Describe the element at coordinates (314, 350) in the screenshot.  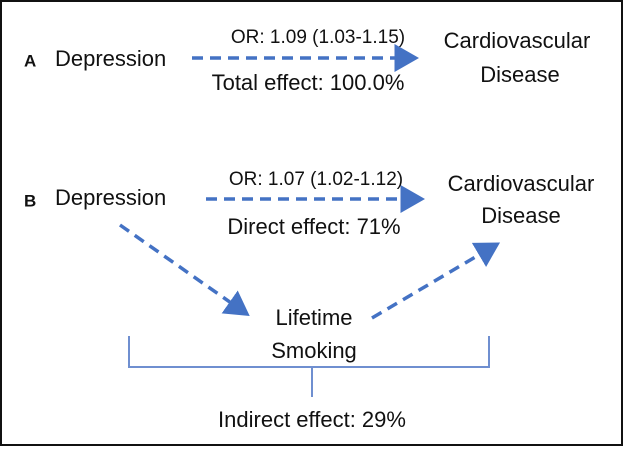
I see `mediator-node: Smoking` at that location.